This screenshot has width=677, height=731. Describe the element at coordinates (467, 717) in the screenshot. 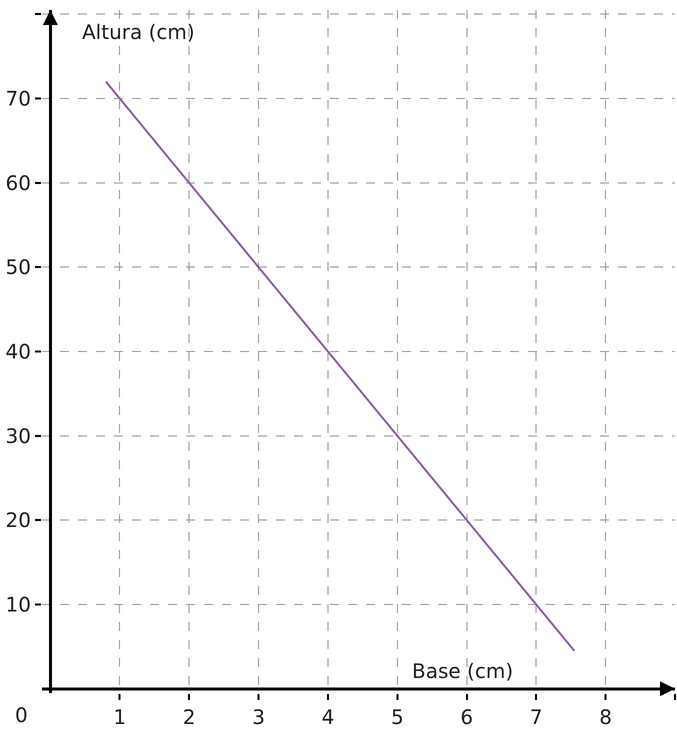

I see `x-tick-label: 6` at that location.